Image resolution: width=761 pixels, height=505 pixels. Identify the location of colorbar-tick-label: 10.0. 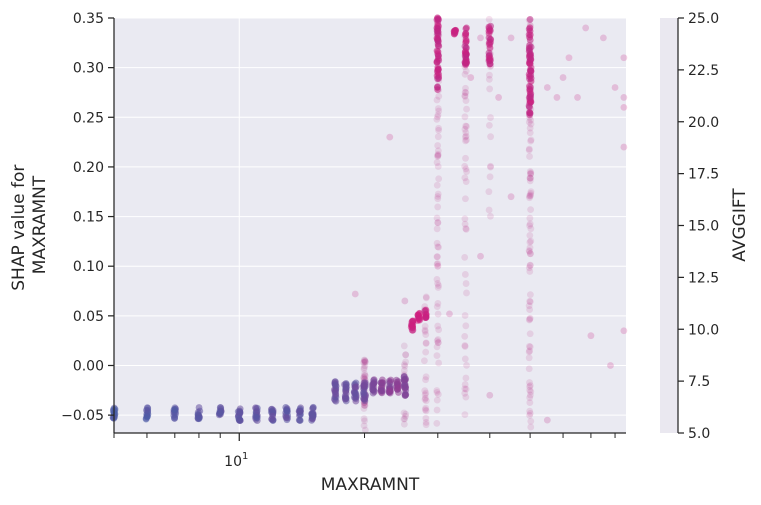
(703, 330).